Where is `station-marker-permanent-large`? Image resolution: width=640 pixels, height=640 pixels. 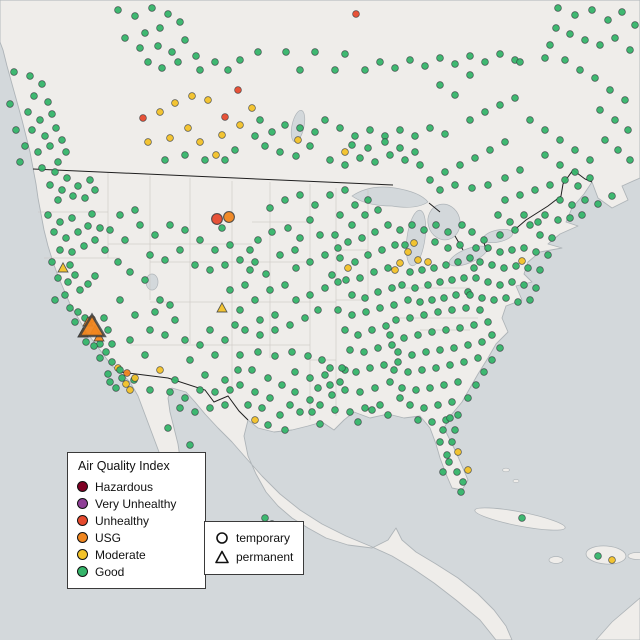
station-marker-permanent-large is located at coordinates (92, 325).